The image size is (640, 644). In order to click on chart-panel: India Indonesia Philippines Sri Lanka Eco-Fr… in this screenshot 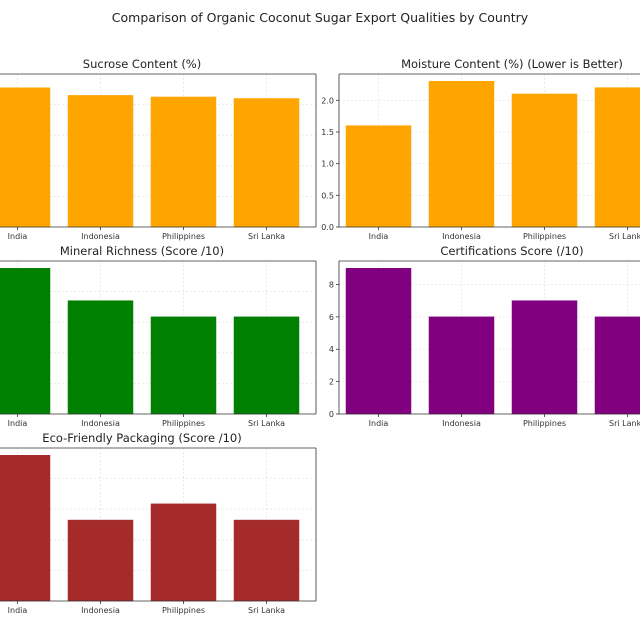, I will do `click(158, 523)`.